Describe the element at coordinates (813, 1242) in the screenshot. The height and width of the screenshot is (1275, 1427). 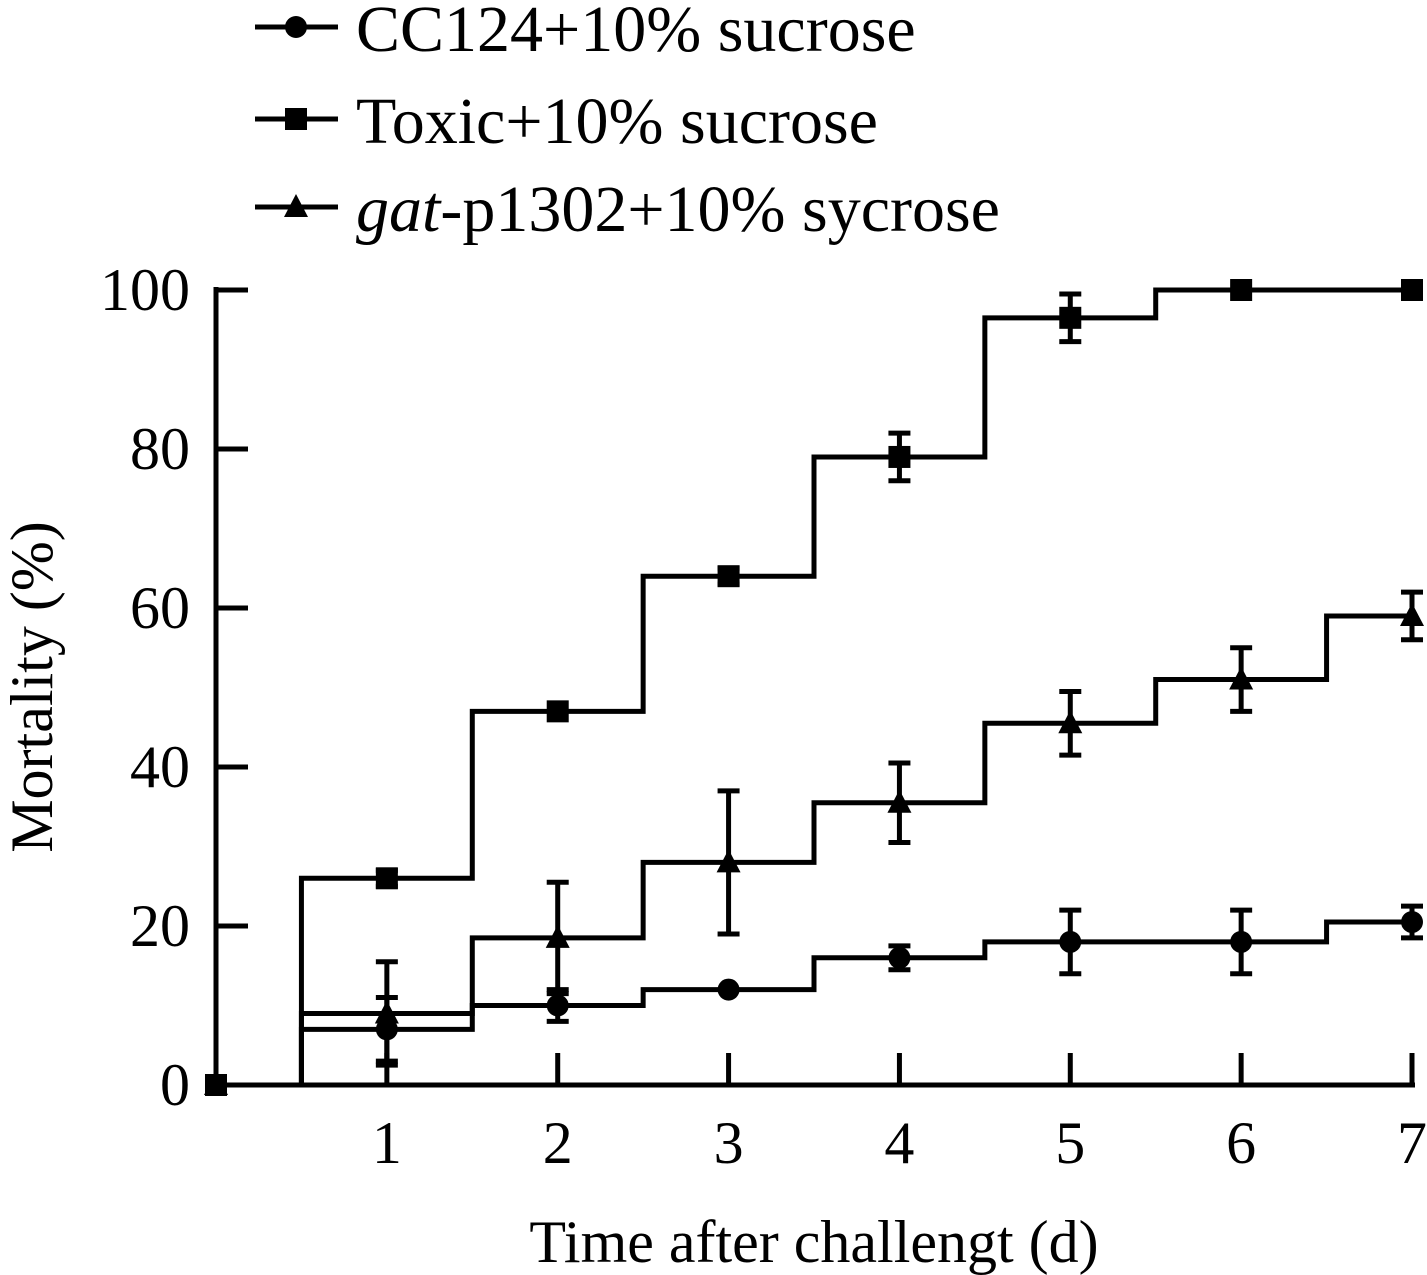
I see `x-axis-title: Time after challengt (d)` at that location.